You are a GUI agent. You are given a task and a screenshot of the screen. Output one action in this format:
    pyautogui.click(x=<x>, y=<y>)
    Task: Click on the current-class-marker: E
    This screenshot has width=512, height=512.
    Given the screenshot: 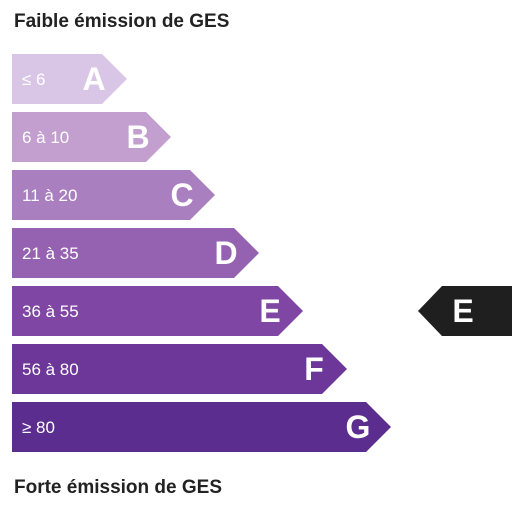 What is the action you would take?
    pyautogui.click(x=465, y=311)
    